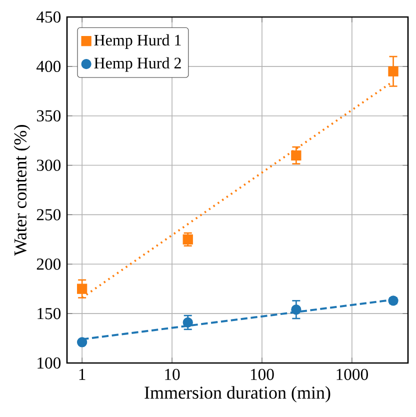 The width and height of the screenshot is (416, 417). What do you see at coordinates (49, 314) in the screenshot?
I see `y-tick-label: 150` at bounding box center [49, 314].